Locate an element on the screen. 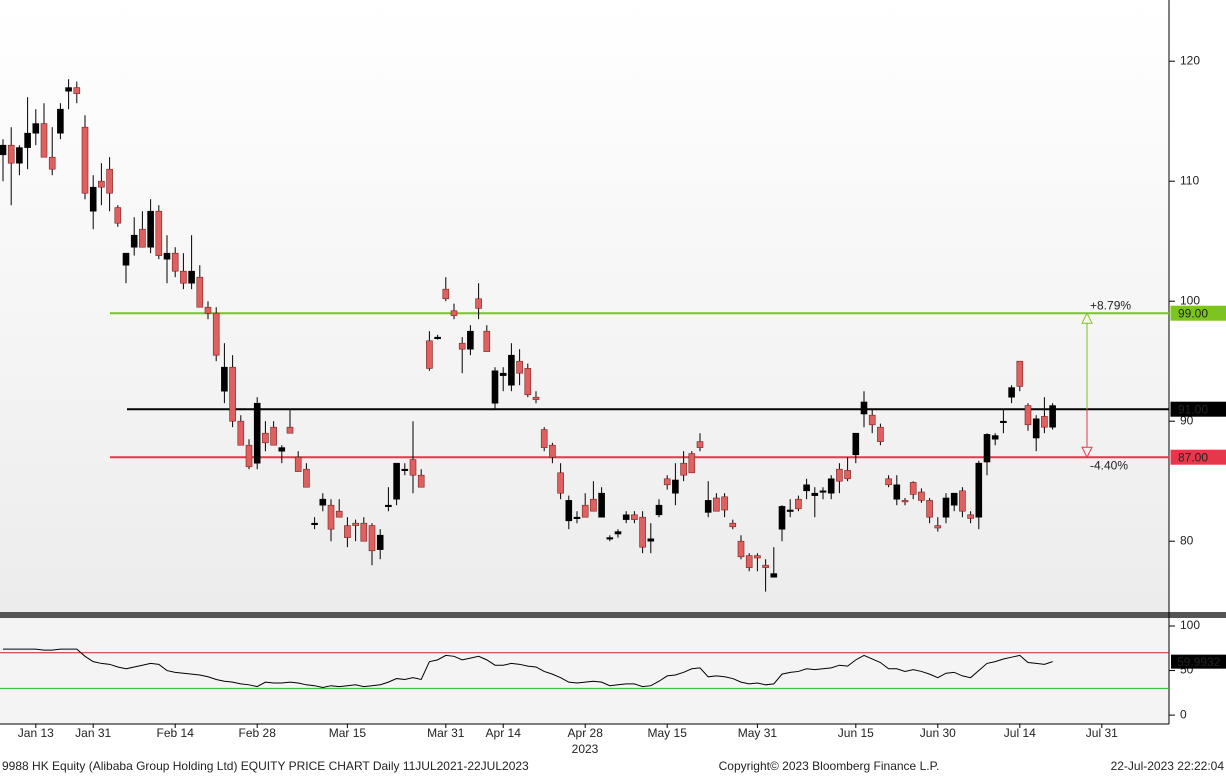 This screenshot has height=776, width=1226. x-tick-label: May 31 is located at coordinates (758, 733).